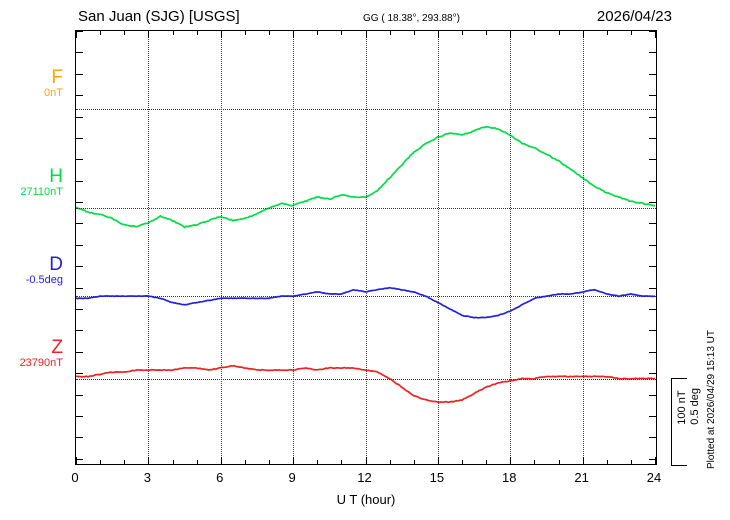 The width and height of the screenshot is (730, 520). What do you see at coordinates (41, 362) in the screenshot?
I see `component-baseline-value-z: 23790nT` at bounding box center [41, 362].